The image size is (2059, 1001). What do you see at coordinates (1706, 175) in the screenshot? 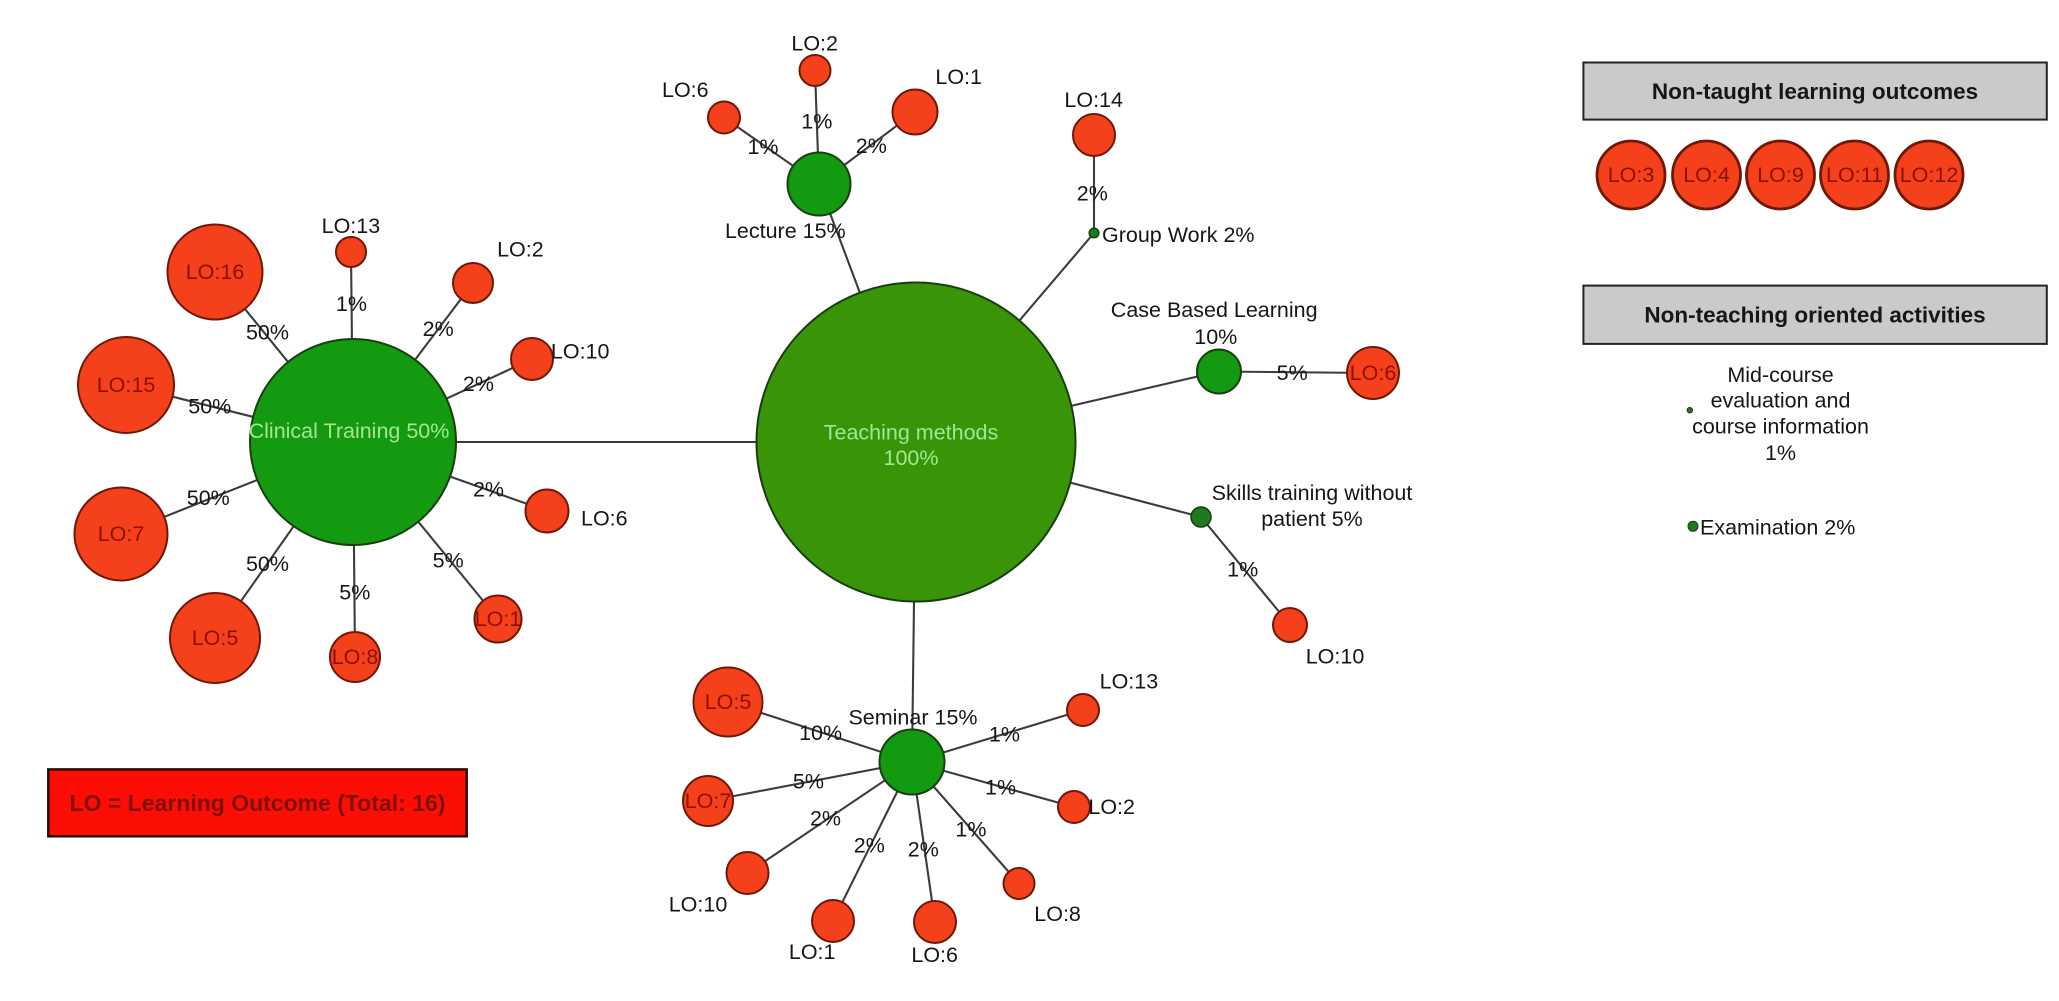
I see `svg-text: LO:4` at bounding box center [1706, 175].